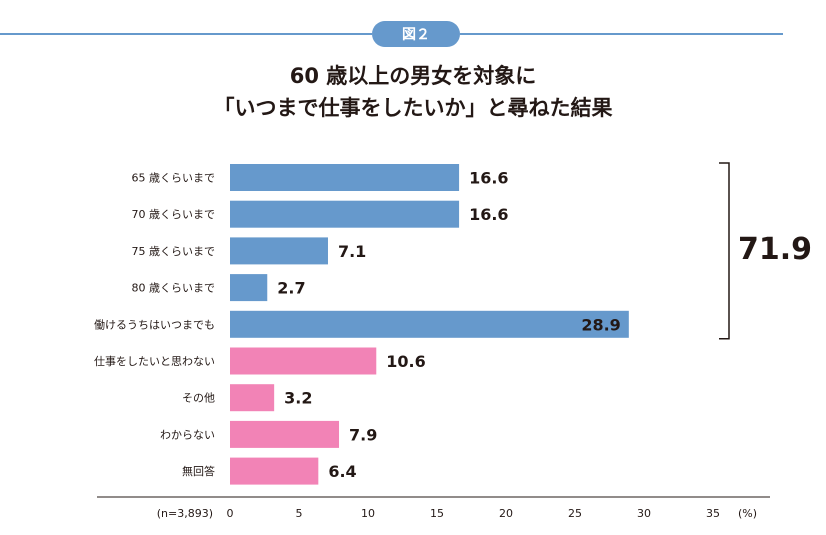  I want to click on category-label-7: わからない, so click(187, 434).